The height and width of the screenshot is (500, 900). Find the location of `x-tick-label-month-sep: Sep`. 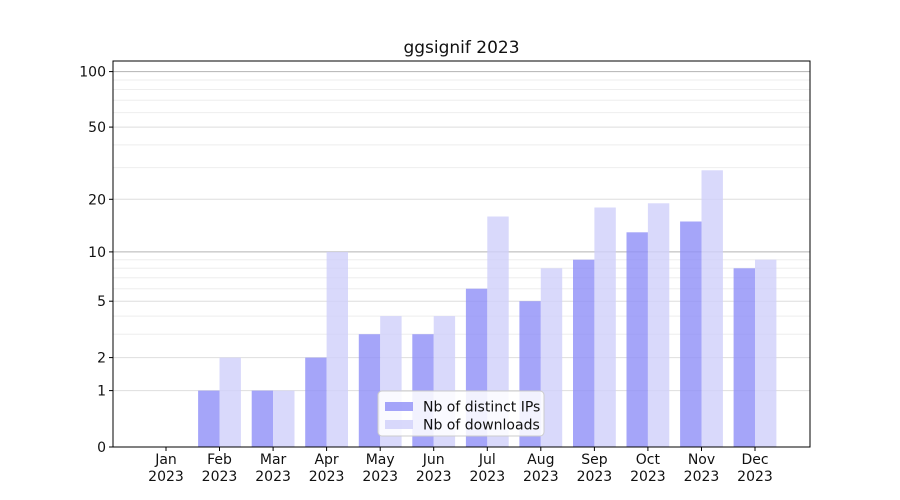

x-tick-label-month-sep: Sep is located at coordinates (594, 460).